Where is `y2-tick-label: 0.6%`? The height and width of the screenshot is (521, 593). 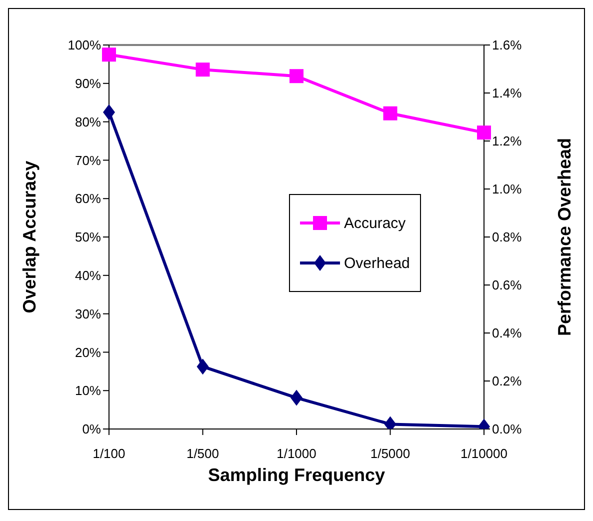
y2-tick-label: 0.6% is located at coordinates (507, 285).